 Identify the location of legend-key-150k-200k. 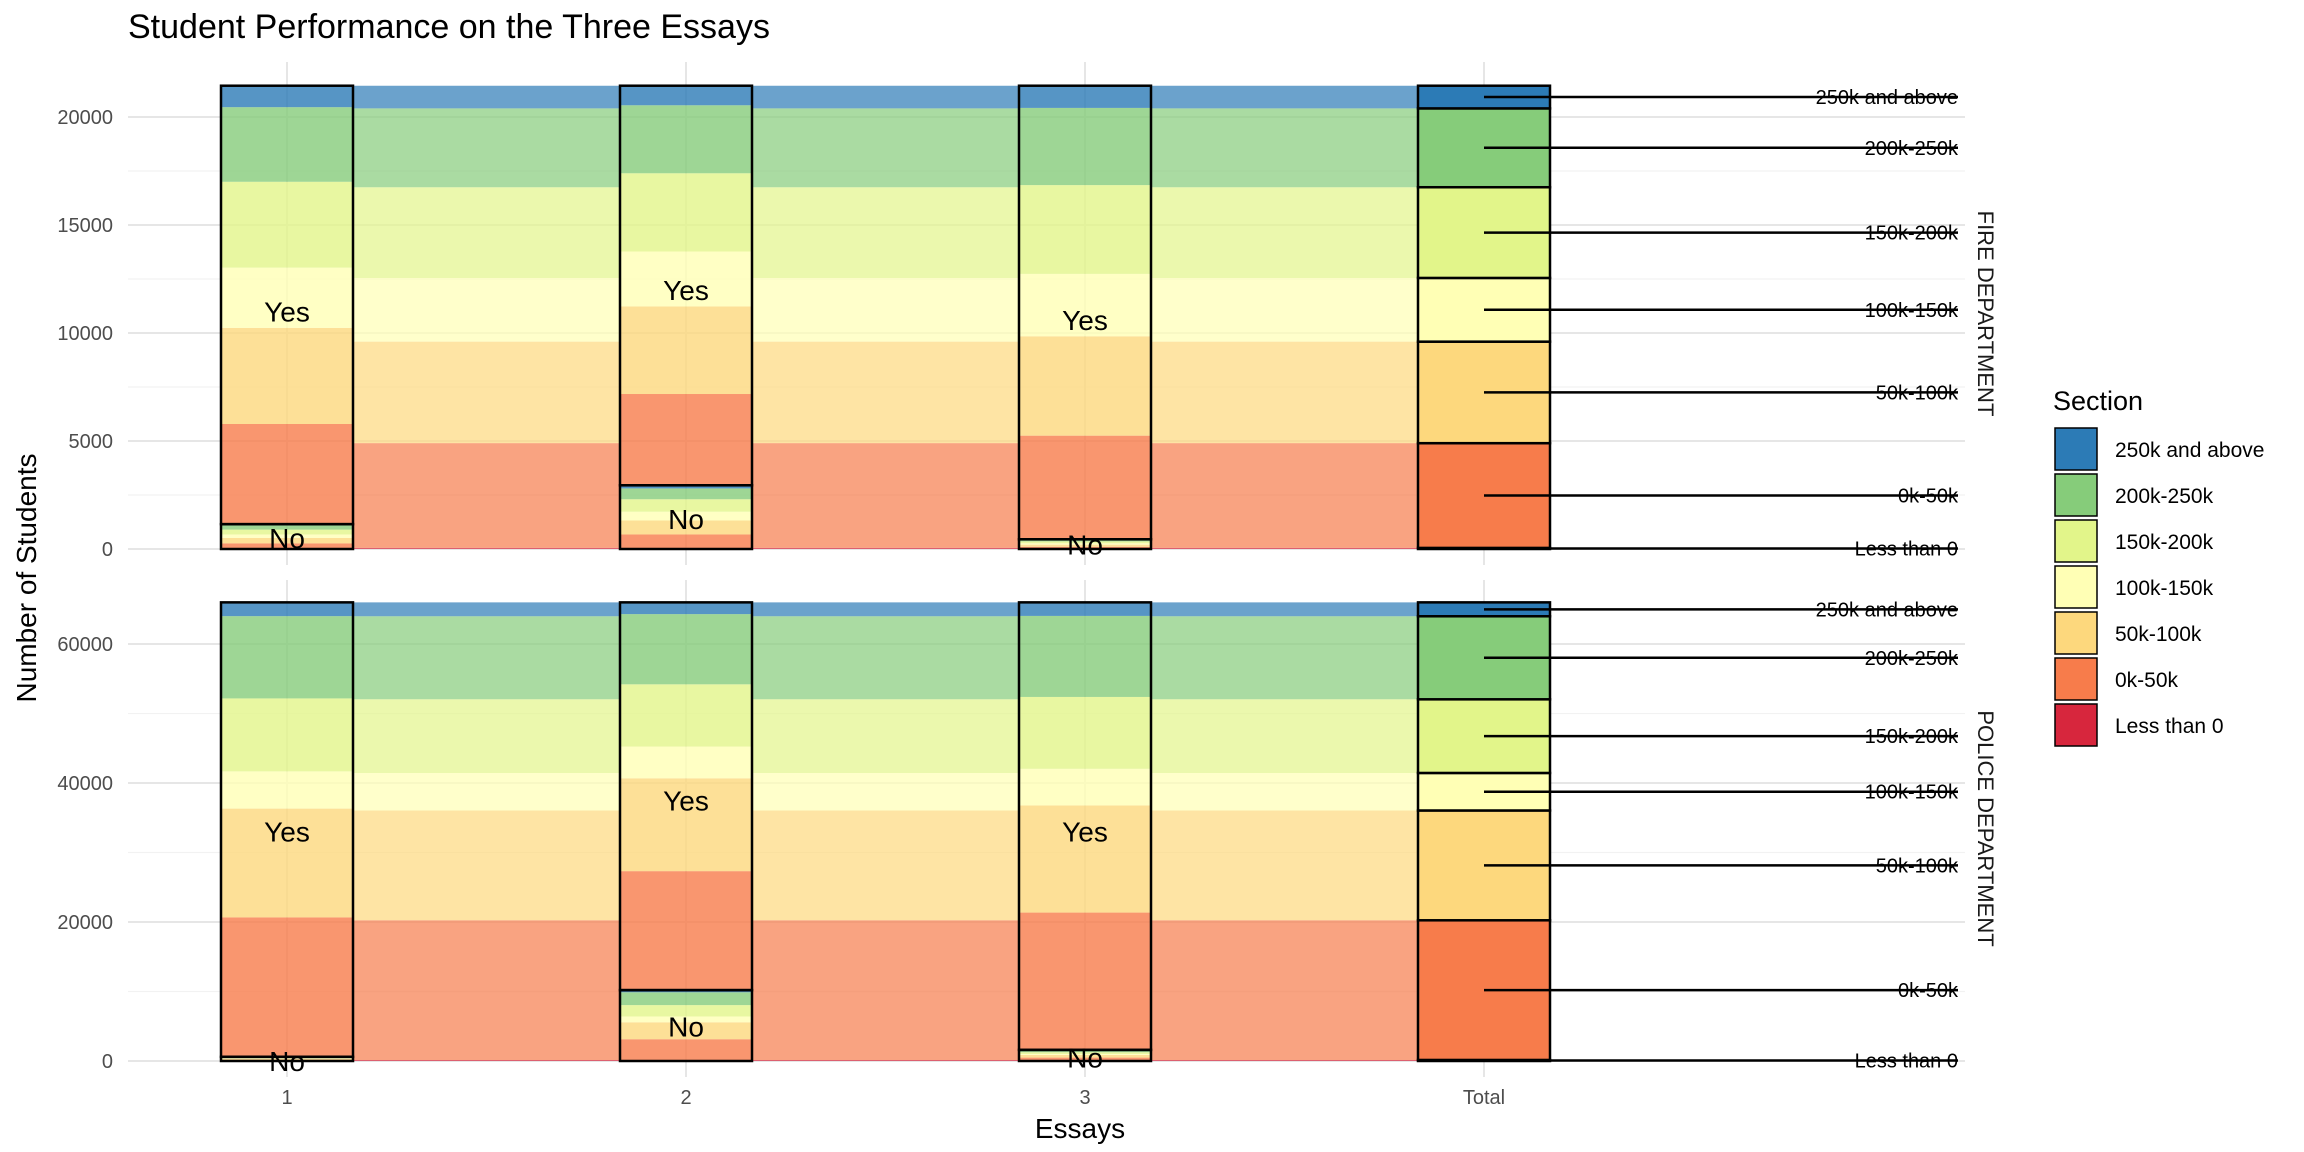
(2076, 541).